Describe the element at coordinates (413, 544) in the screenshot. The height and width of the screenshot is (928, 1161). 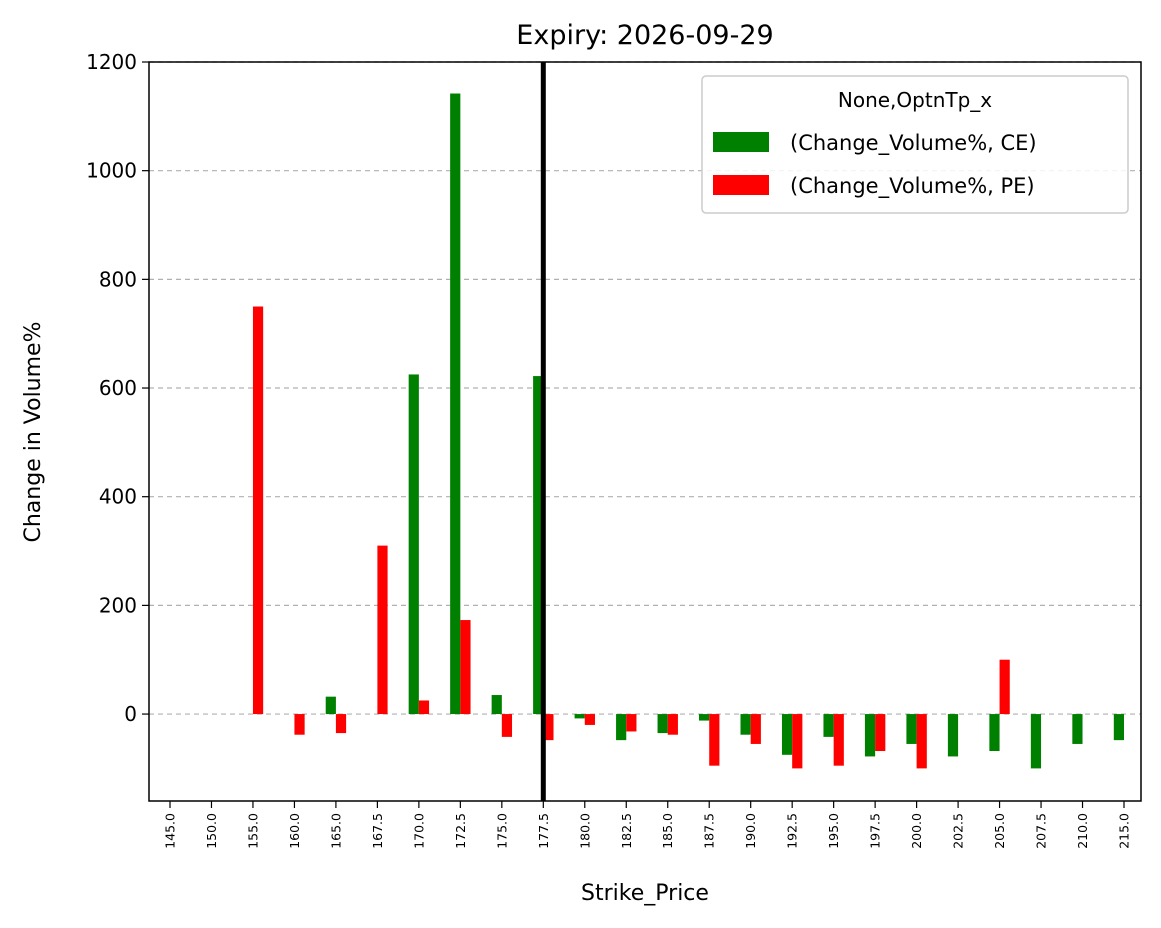
I see `bar-ce-170.0` at that location.